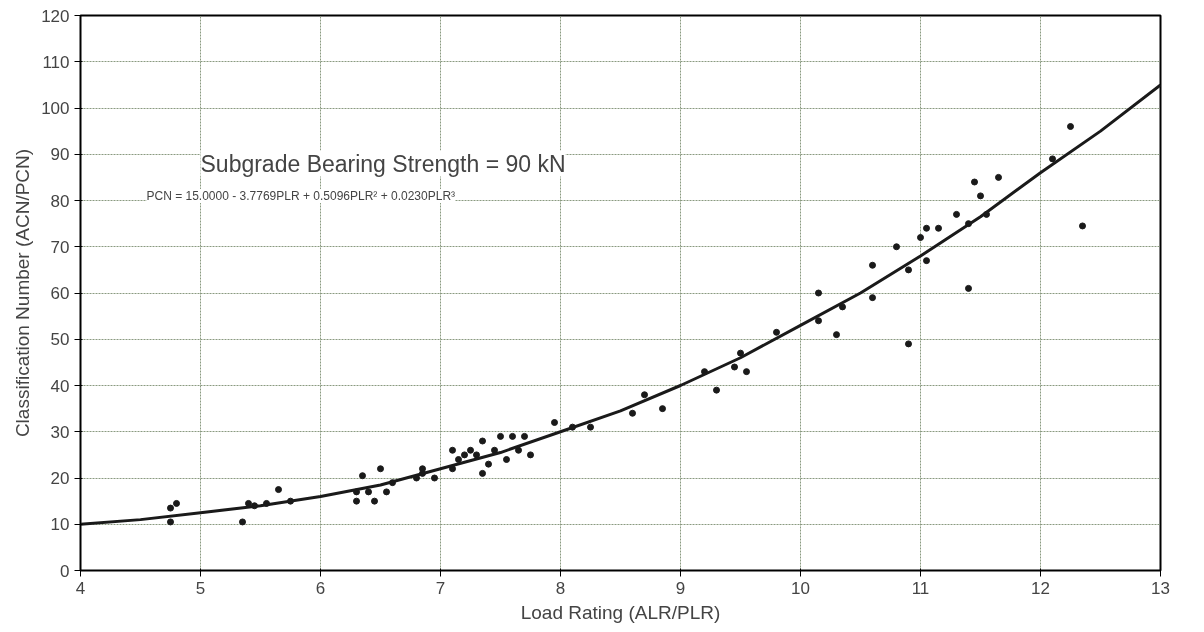 This screenshot has width=1204, height=632. What do you see at coordinates (383, 163) in the screenshot?
I see `annotation: Subgrade Bearing Strength = 90 kN` at bounding box center [383, 163].